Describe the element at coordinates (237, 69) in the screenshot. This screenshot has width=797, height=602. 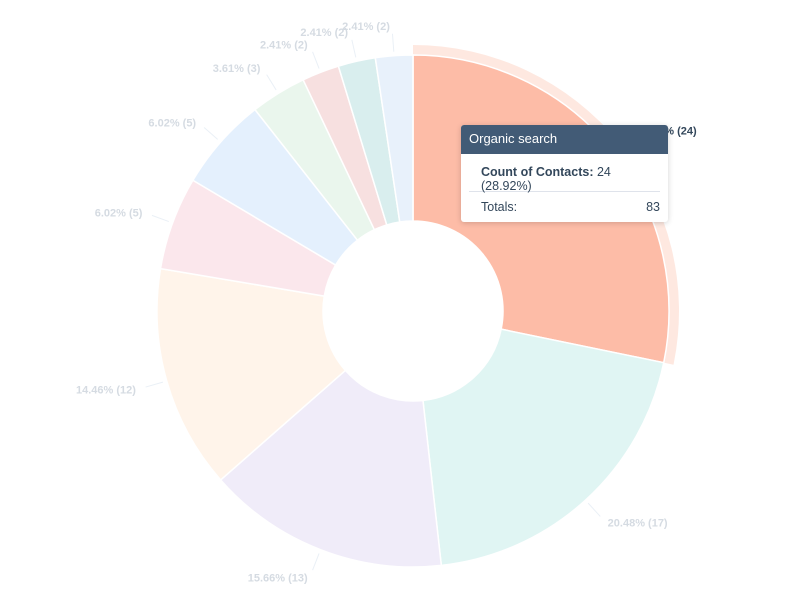
I see `slice-data-label: 3.61% (3)` at that location.